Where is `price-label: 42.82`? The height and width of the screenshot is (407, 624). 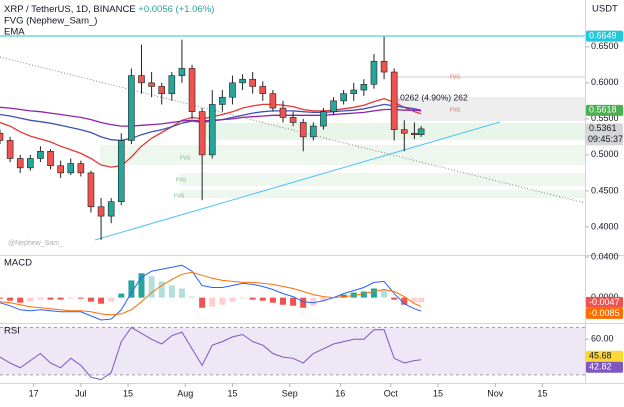 price-label: 42.82 is located at coordinates (600, 367).